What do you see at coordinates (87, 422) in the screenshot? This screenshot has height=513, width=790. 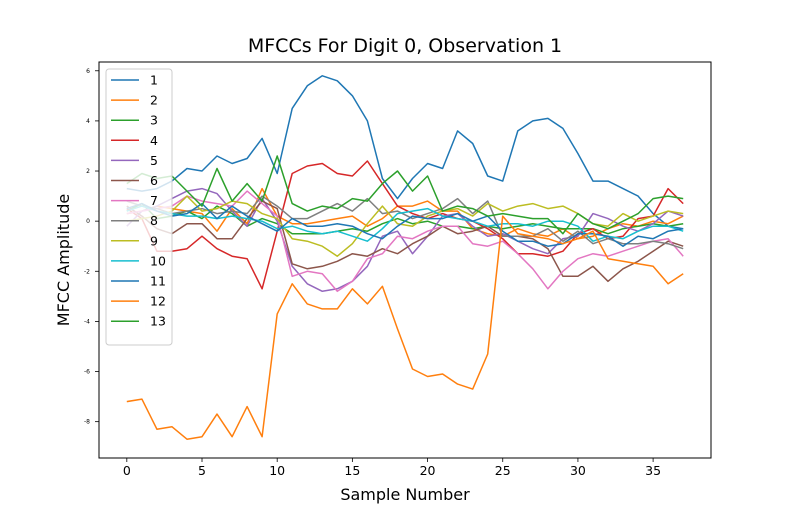 I see `y-tick-label--8: -8` at bounding box center [87, 422].